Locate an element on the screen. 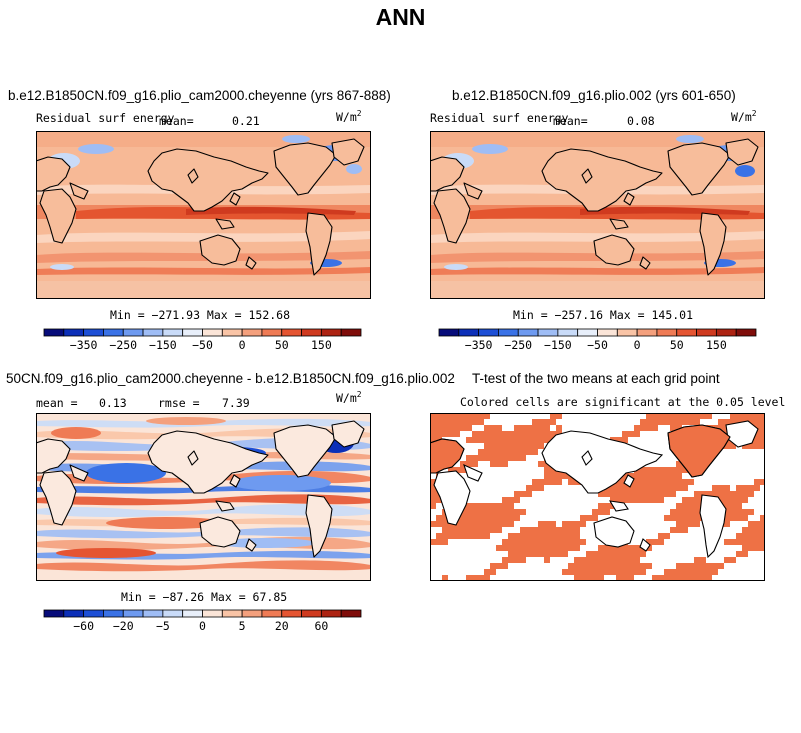 Image resolution: width=801 pixels, height=733 pixels. panel-3-rmse-value: 7.39 is located at coordinates (236, 403).